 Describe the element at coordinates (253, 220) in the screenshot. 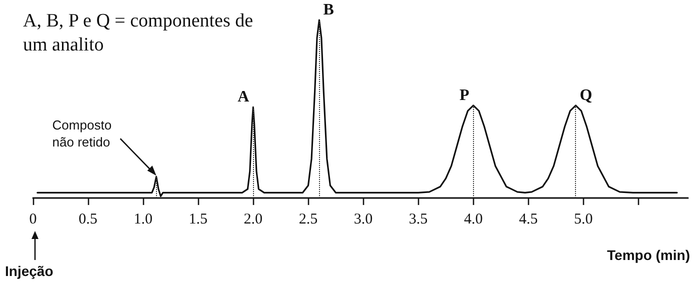

I see `x-tick-label: 2.0` at that location.